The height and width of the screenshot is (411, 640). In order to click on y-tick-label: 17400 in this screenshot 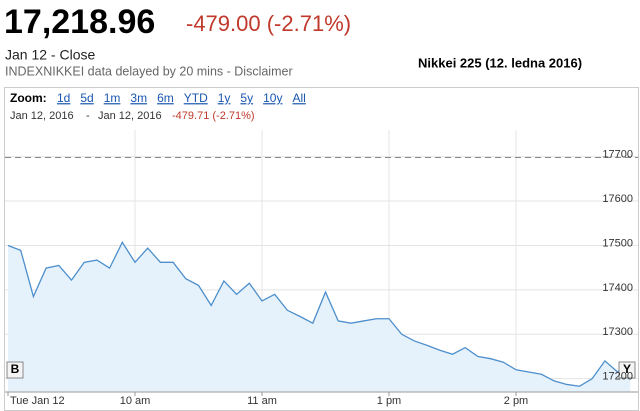, I will do `click(617, 288)`.